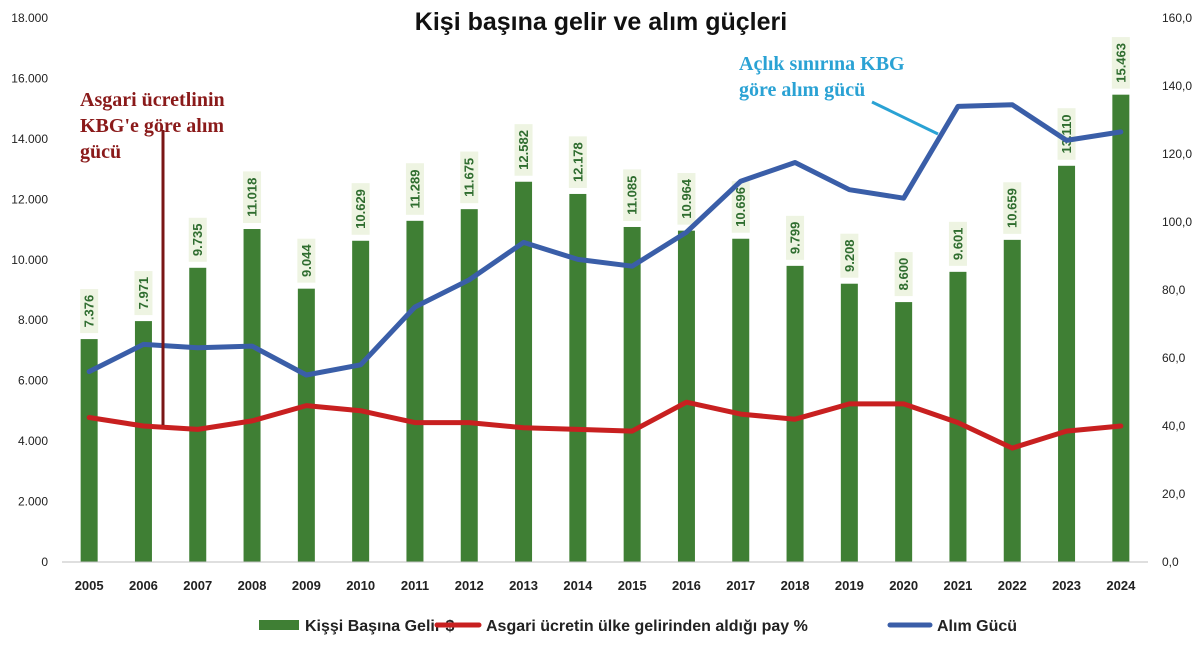  What do you see at coordinates (29, 78) in the screenshot?
I see `left-tick-label: 16.000` at bounding box center [29, 78].